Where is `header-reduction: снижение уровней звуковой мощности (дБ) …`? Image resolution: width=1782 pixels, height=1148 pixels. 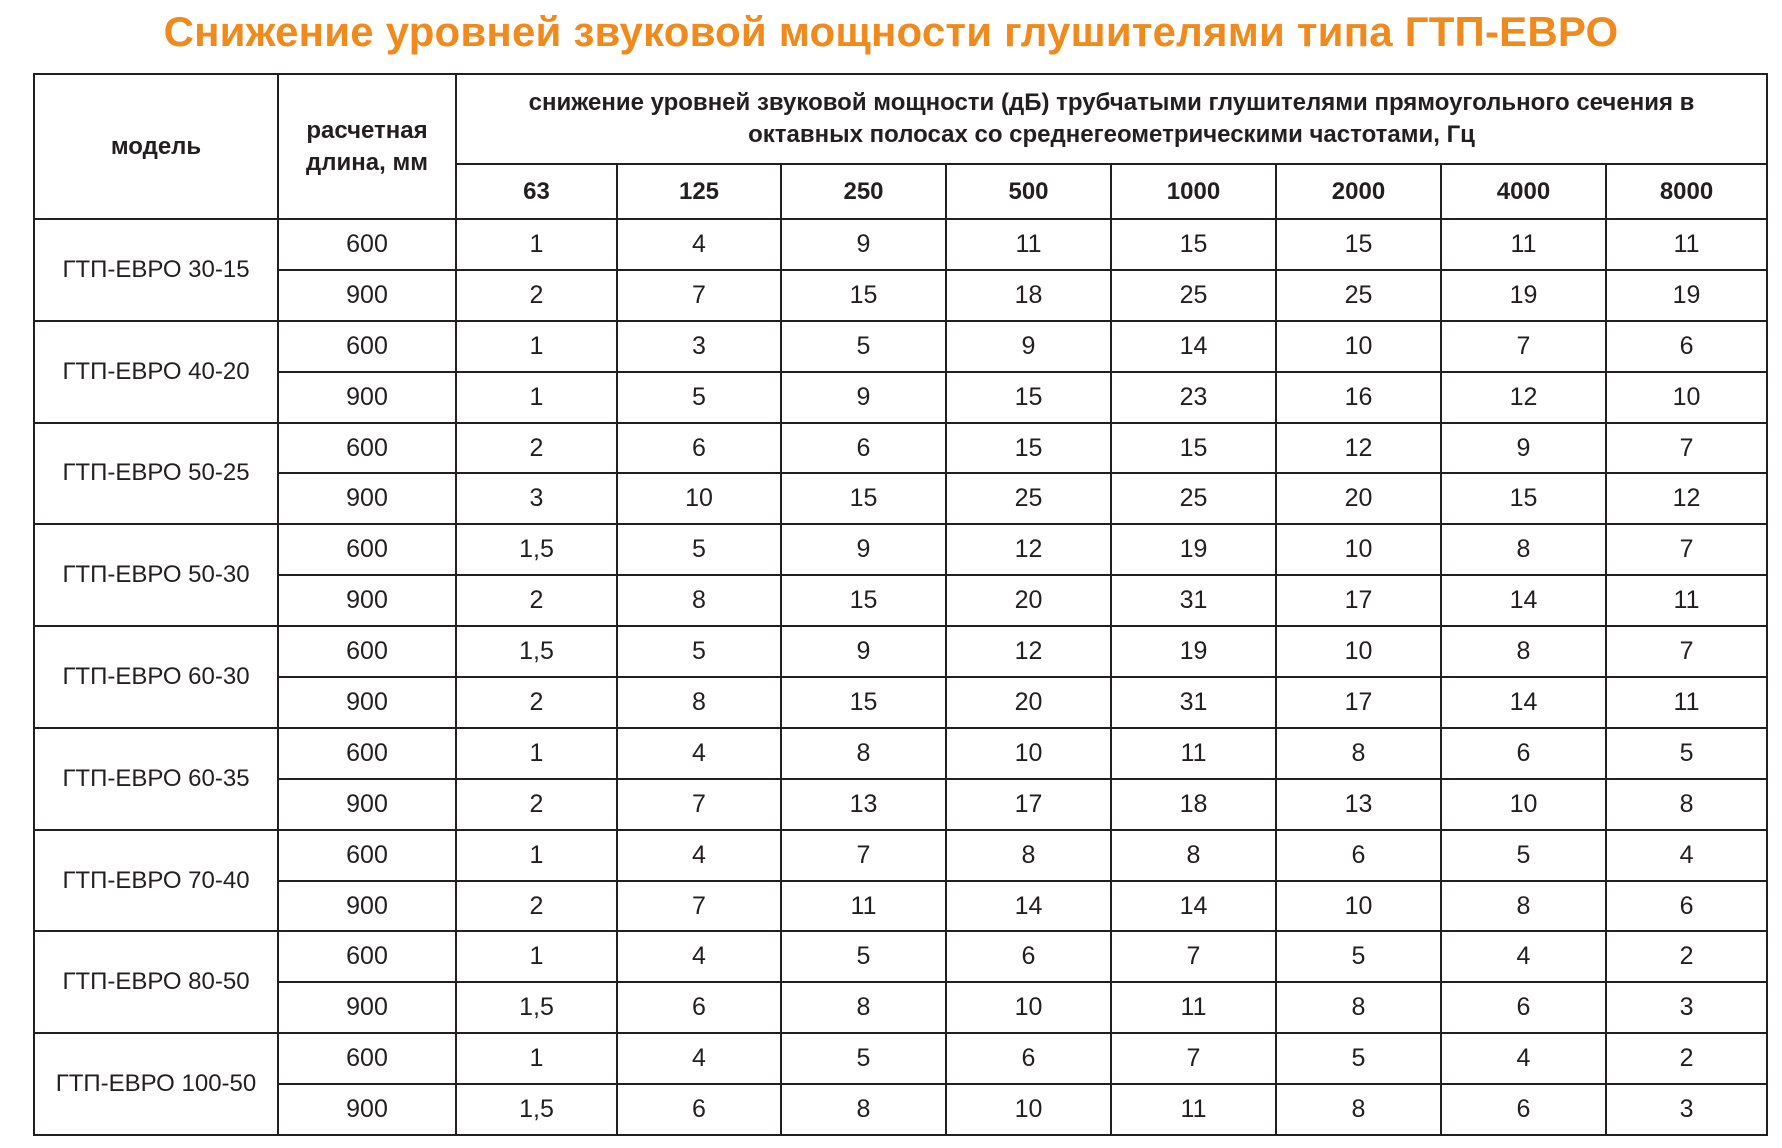 header-reduction: снижение уровней звуковой мощности (дБ) … is located at coordinates (1111, 119).